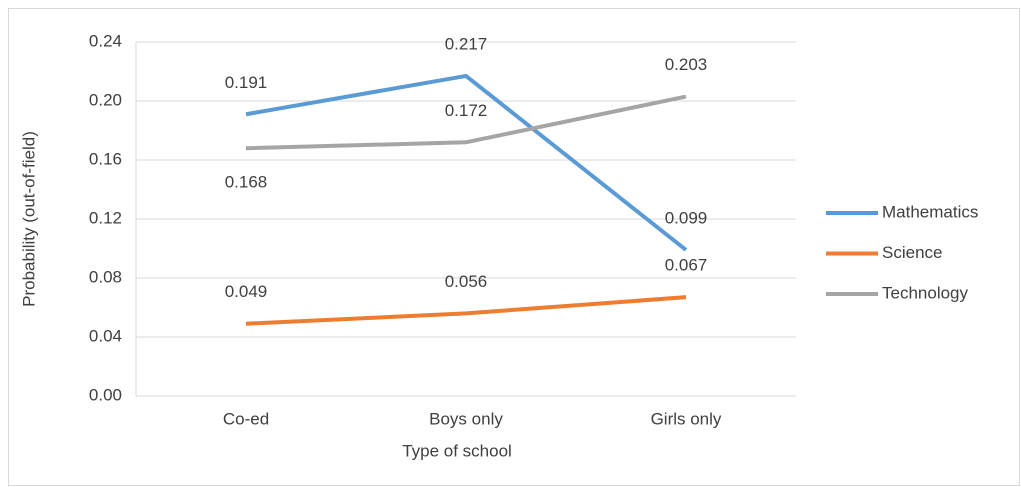 This screenshot has height=487, width=1021. What do you see at coordinates (105, 40) in the screenshot?
I see `y-tick-label: 0.24` at bounding box center [105, 40].